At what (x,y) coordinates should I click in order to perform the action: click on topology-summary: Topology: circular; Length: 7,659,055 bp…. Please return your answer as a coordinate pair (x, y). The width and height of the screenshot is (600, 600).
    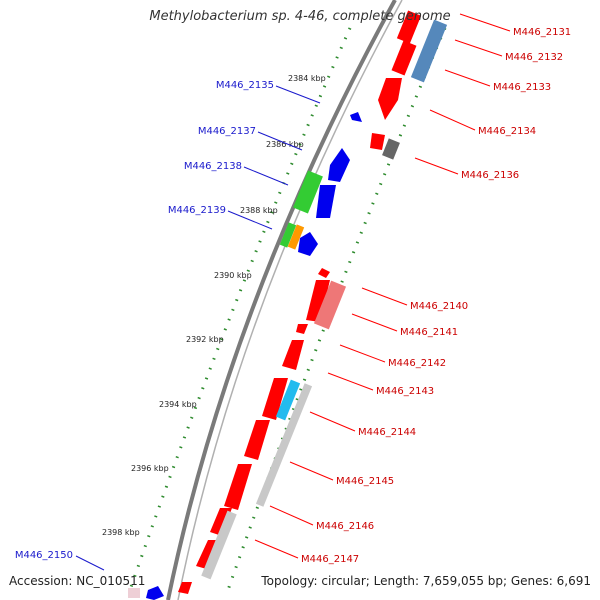
    Looking at the image, I should click on (426, 581).